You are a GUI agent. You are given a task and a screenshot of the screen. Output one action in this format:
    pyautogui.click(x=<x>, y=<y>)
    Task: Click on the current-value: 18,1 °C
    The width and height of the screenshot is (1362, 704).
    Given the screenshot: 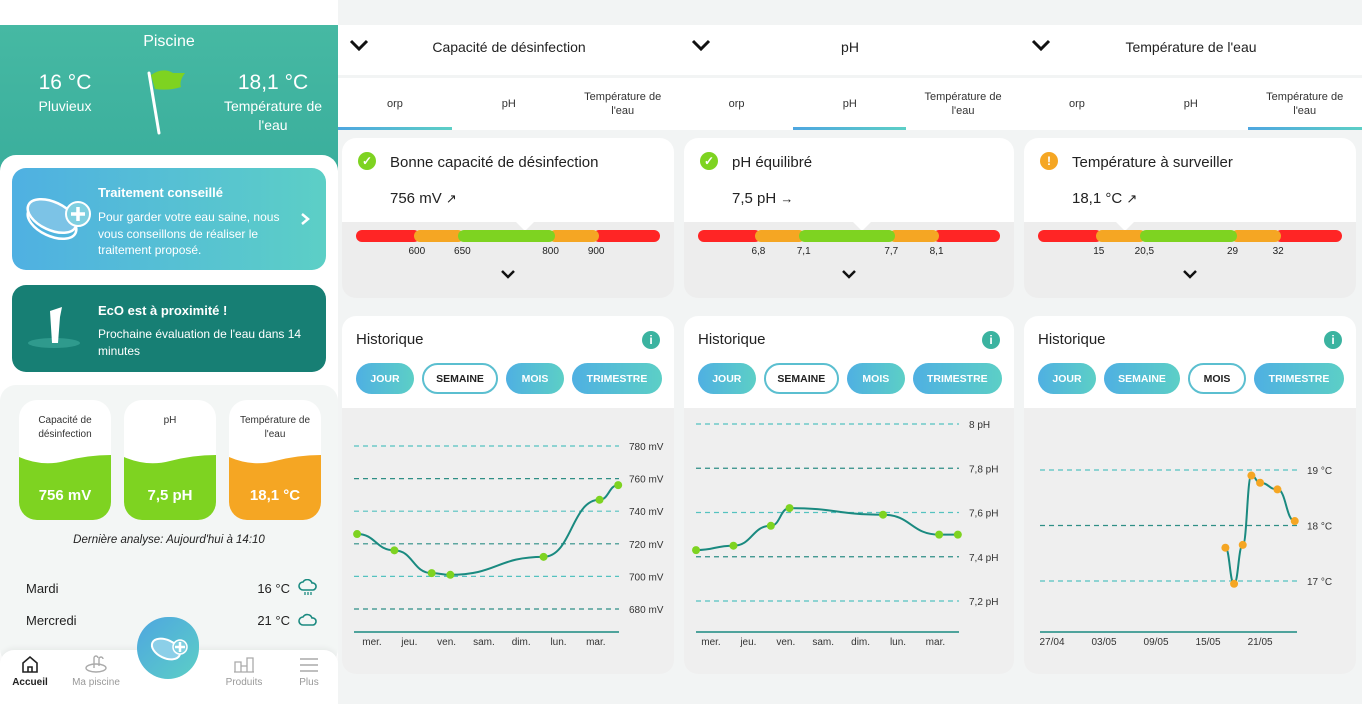 What is the action you would take?
    pyautogui.click(x=1097, y=198)
    